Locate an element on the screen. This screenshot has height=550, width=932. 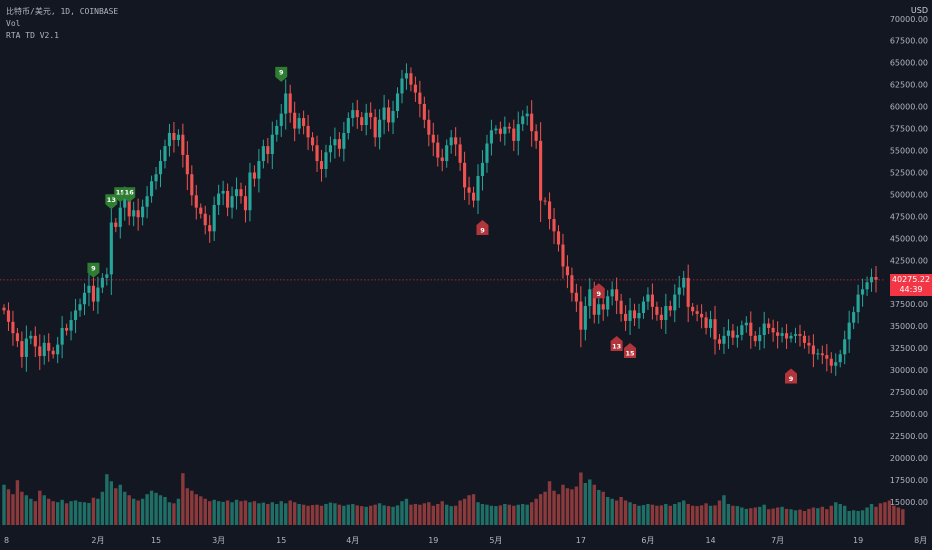
time-axis: 8 2月 15 3月 15 4月 19 5月 17 6月 14 7月 19 8月 is located at coordinates (465, 540).